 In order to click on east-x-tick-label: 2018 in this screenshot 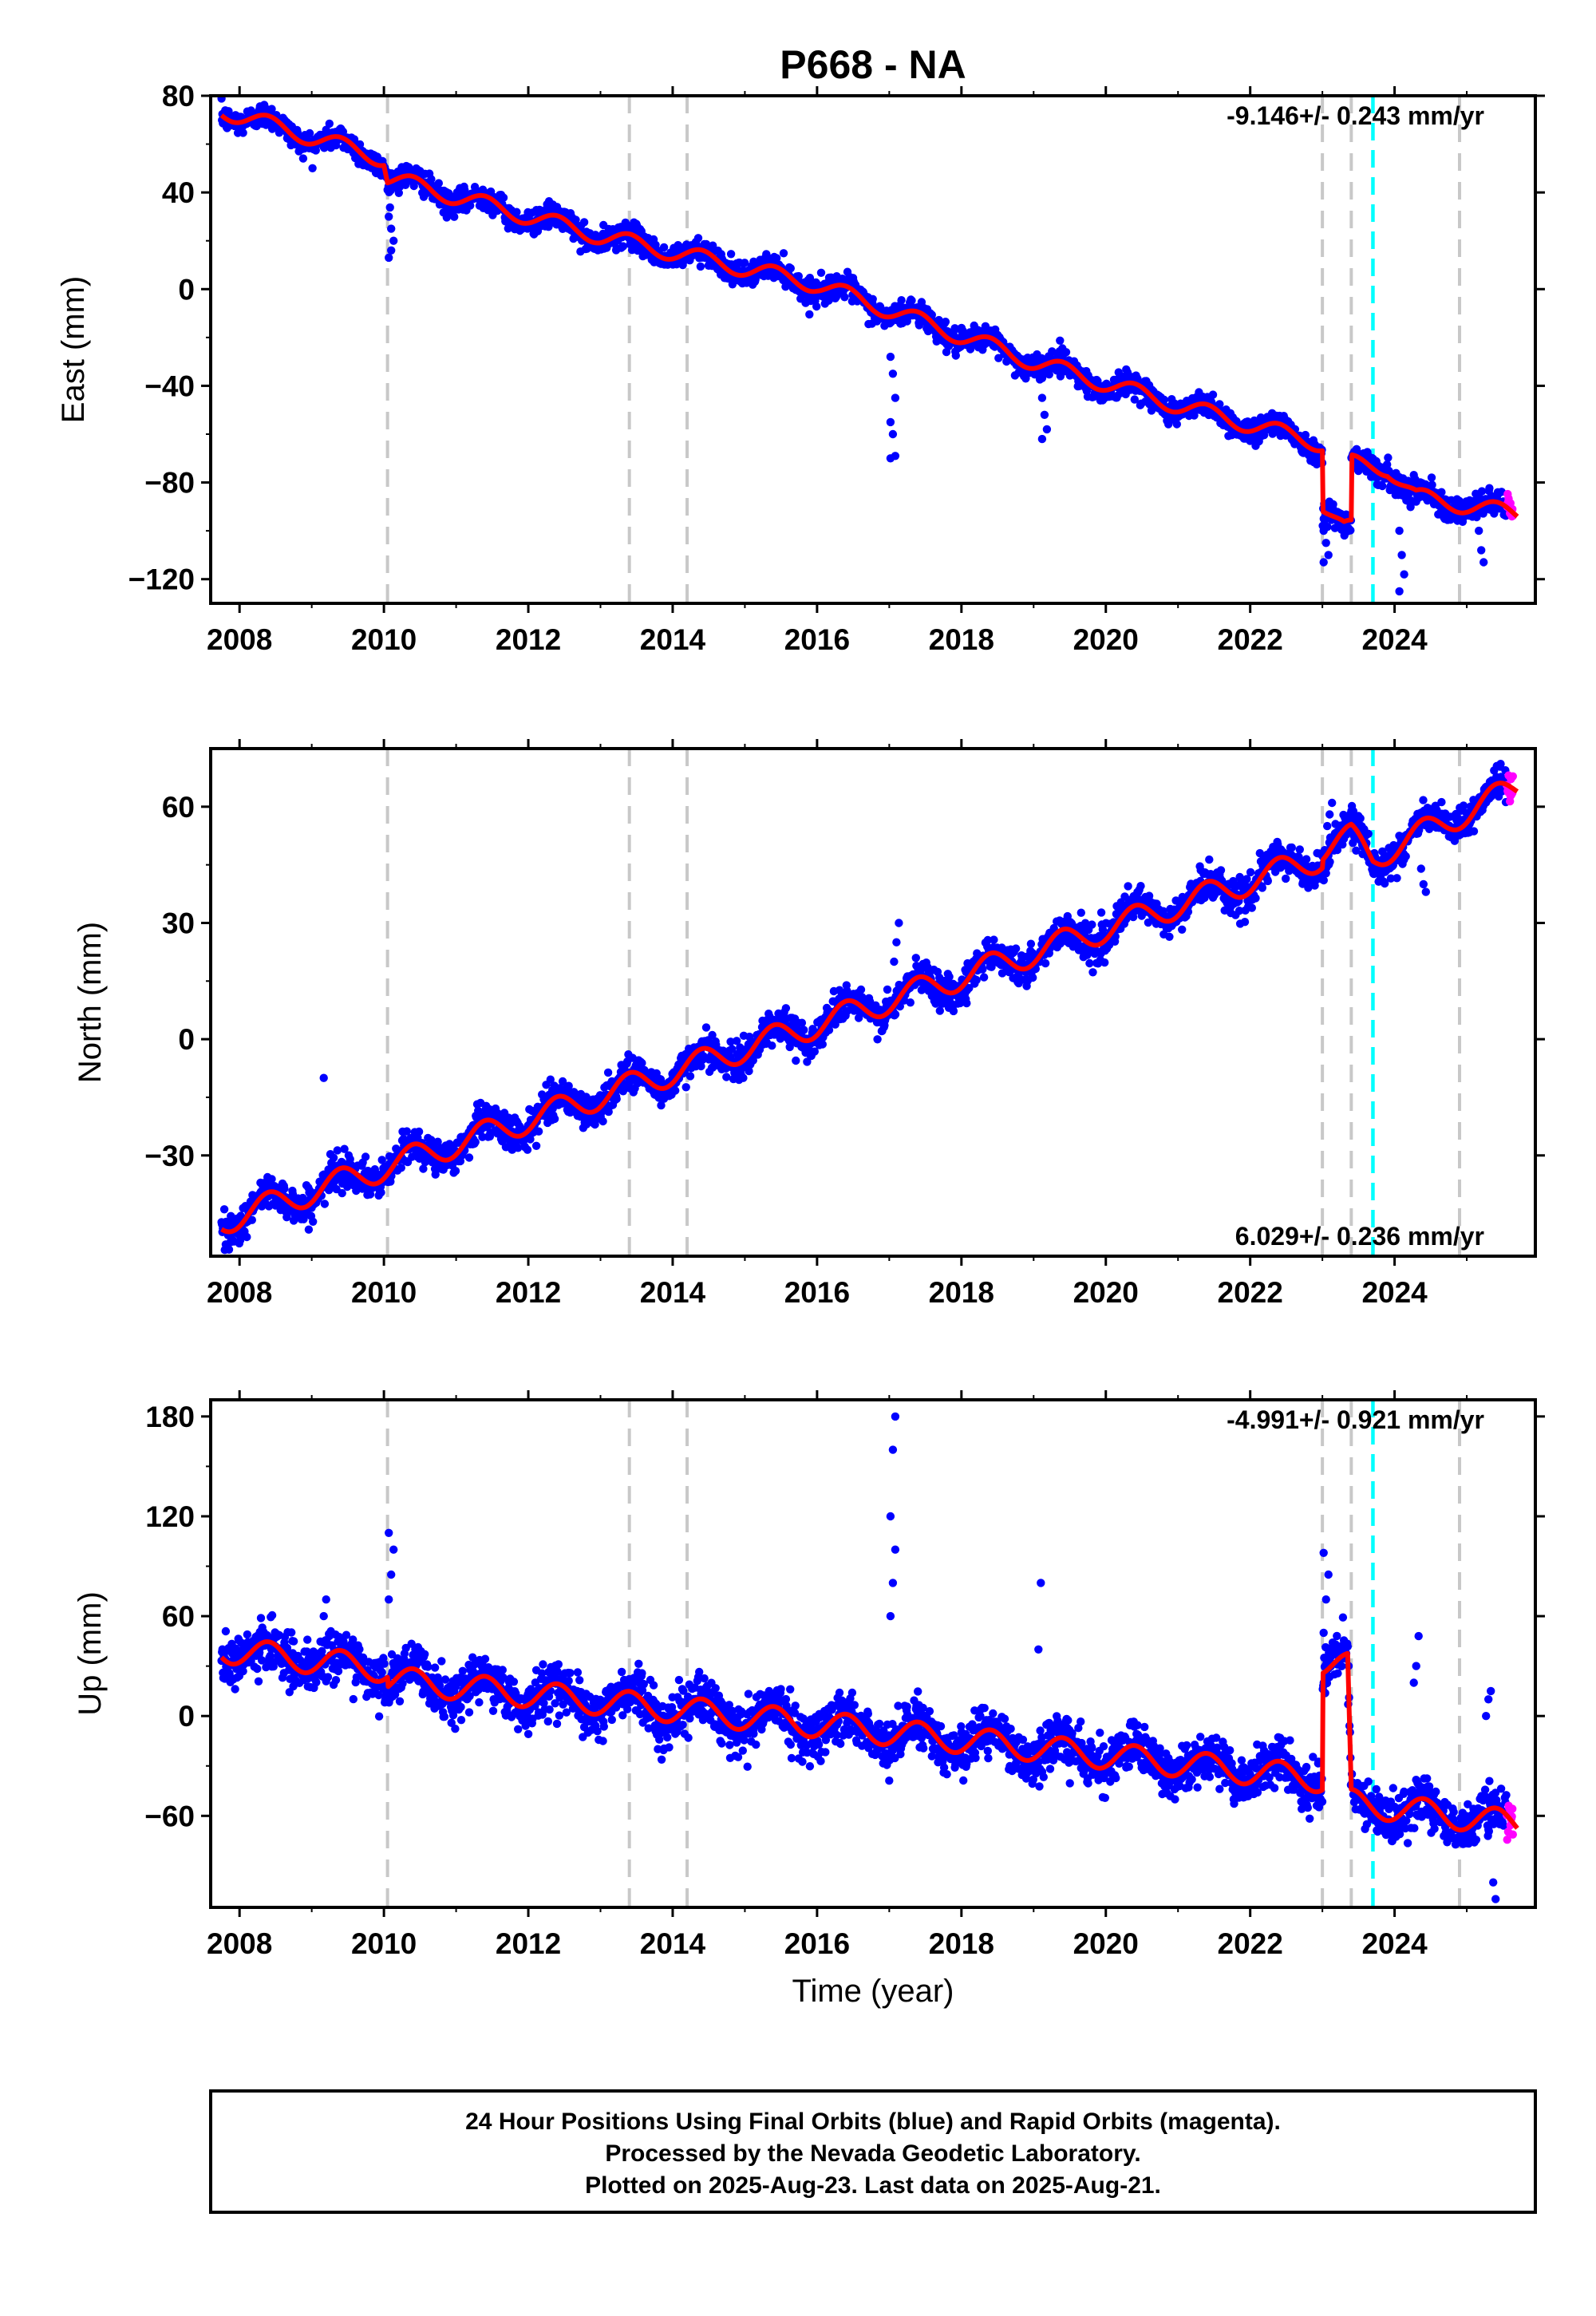, I will do `click(961, 639)`.